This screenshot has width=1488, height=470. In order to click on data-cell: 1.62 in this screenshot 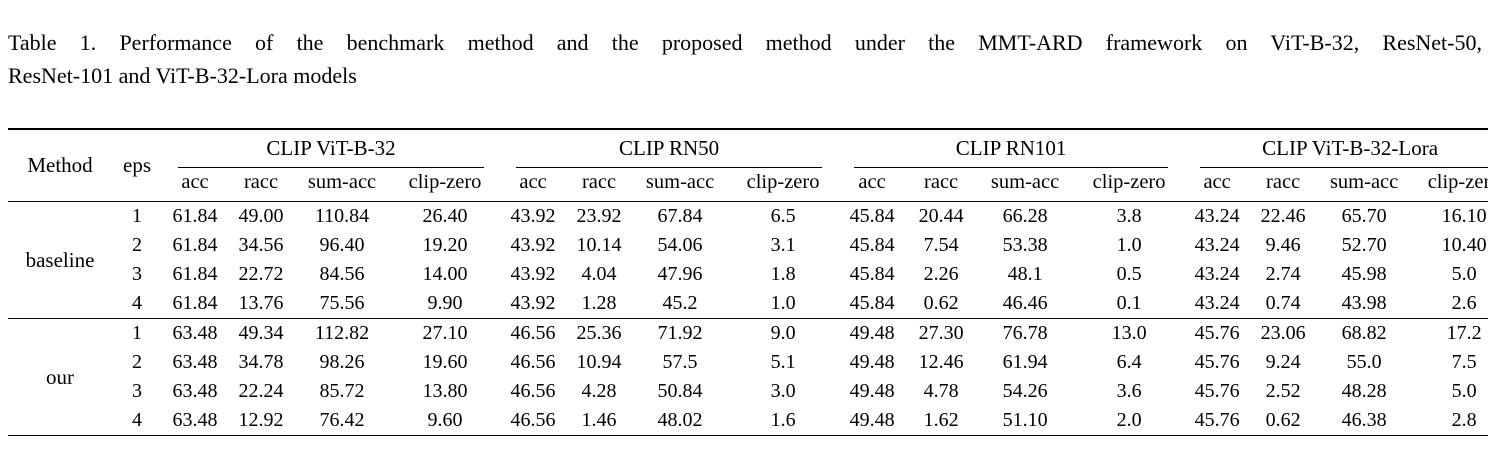, I will do `click(941, 420)`.